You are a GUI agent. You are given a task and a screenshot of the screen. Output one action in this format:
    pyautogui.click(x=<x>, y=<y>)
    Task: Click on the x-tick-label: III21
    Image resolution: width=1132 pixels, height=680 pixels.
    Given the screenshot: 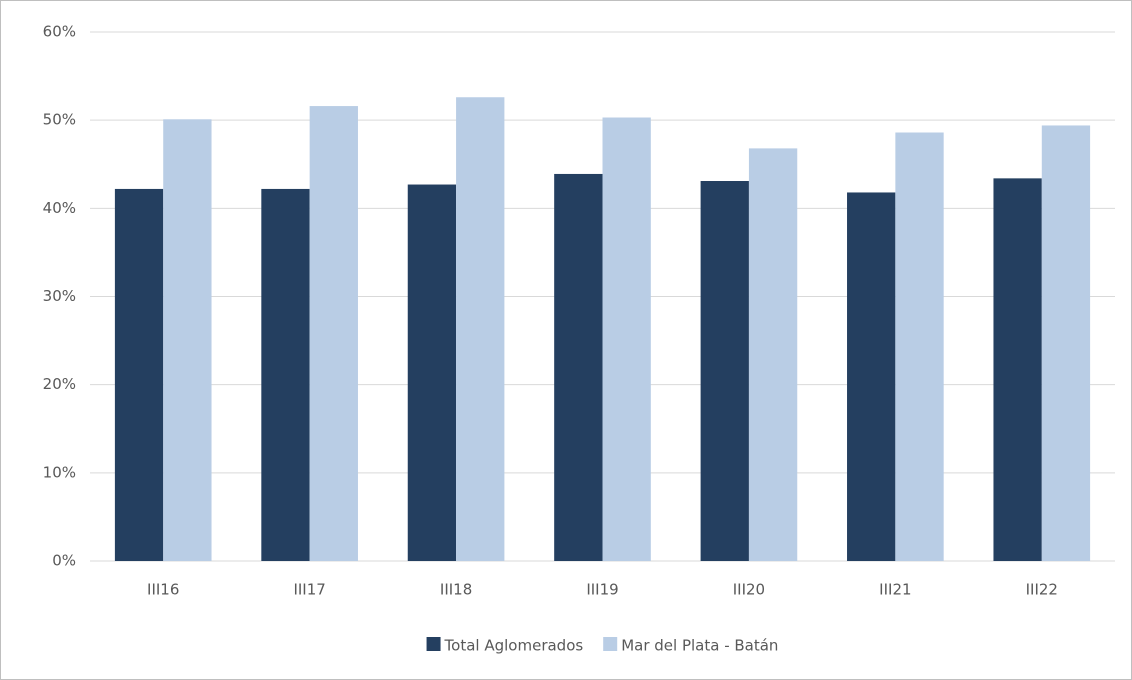 What is the action you would take?
    pyautogui.click(x=895, y=590)
    